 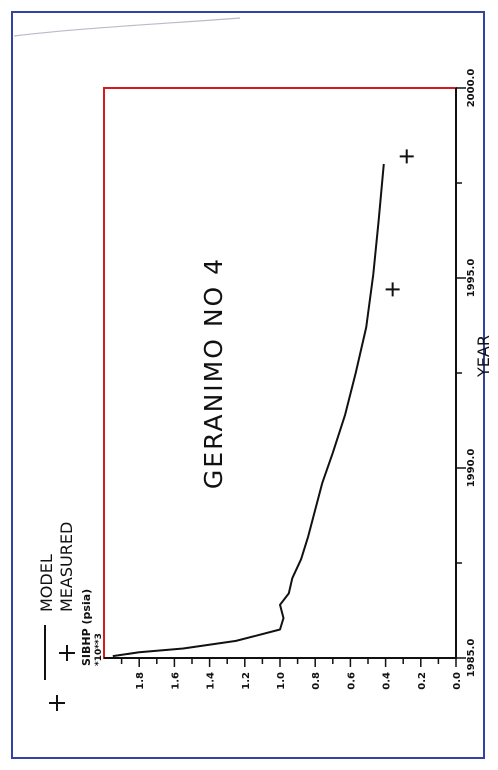 I want to click on scan-mark, so click(x=127, y=27).